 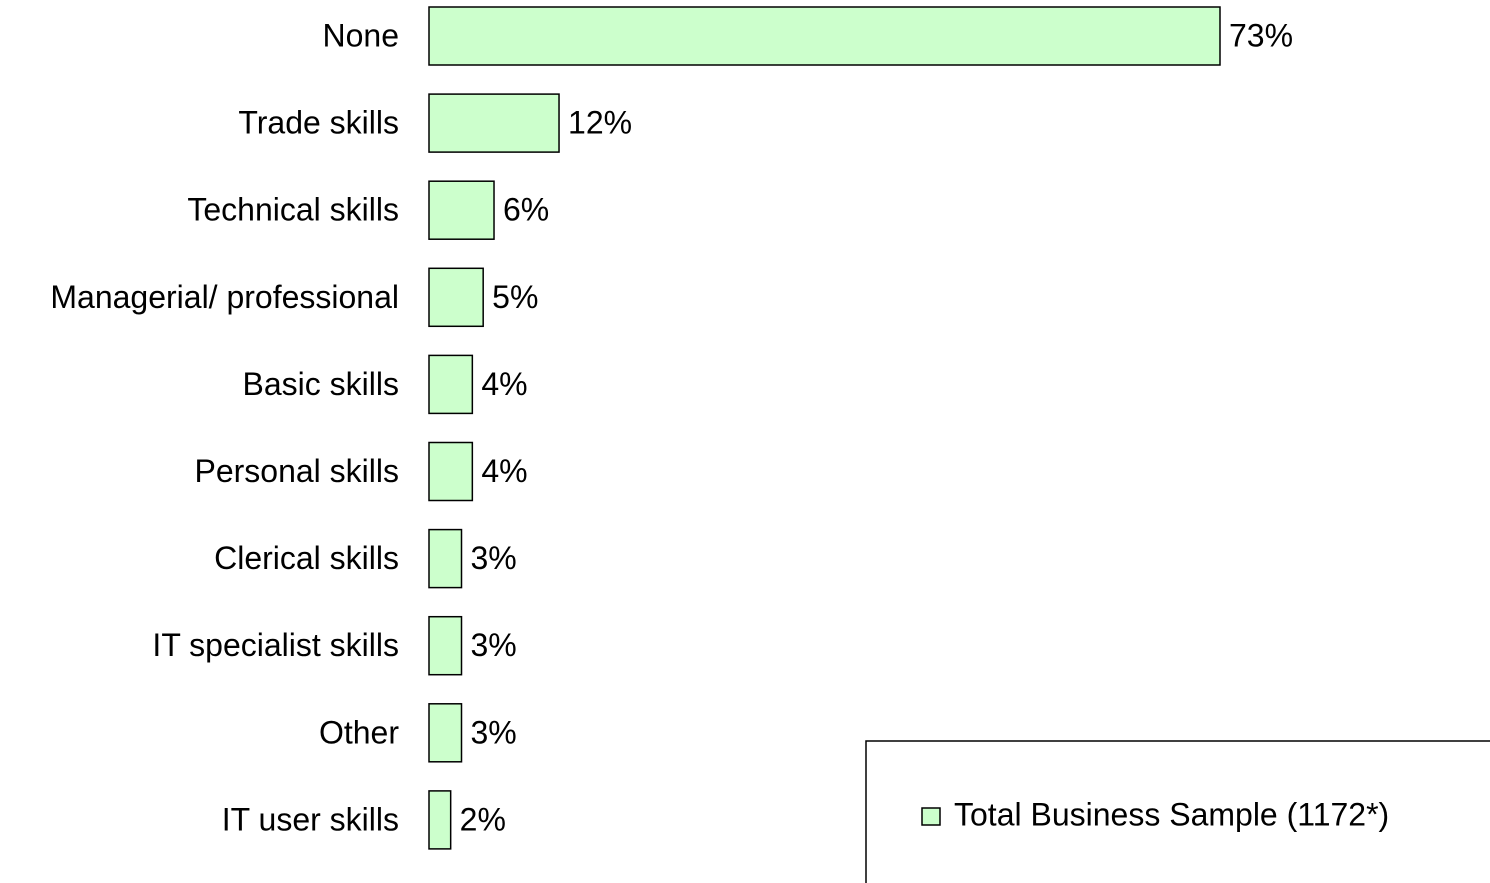 What do you see at coordinates (318, 123) in the screenshot?
I see `category-label: Trade skills` at bounding box center [318, 123].